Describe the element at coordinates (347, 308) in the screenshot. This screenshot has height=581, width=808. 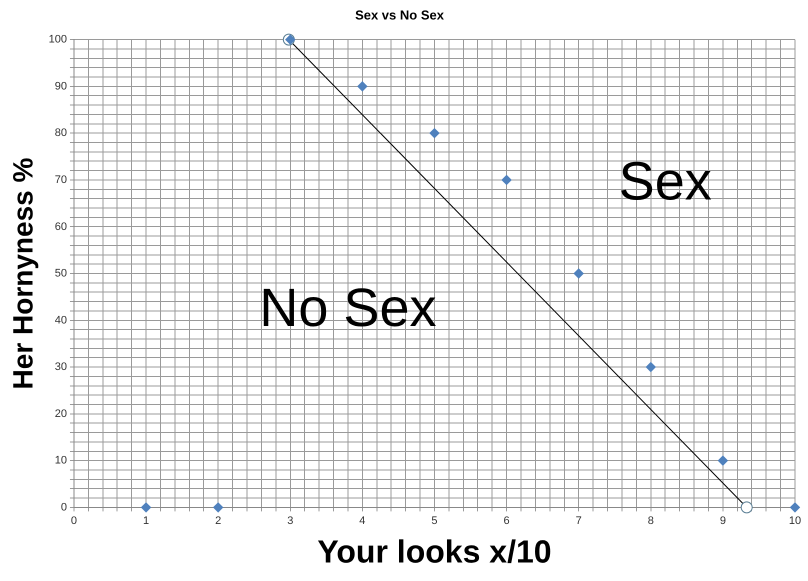
I see `annotation: No Sex` at that location.